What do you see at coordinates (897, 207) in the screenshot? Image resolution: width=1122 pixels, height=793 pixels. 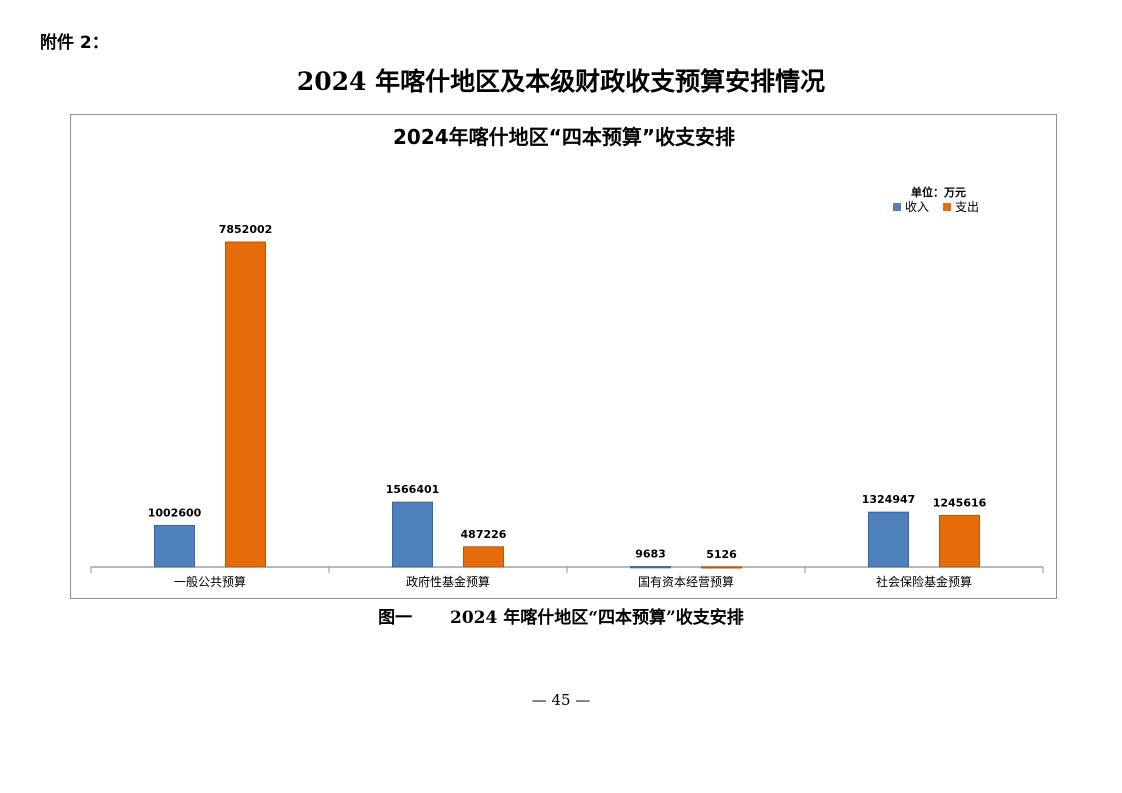 I see `legend-swatch-income` at bounding box center [897, 207].